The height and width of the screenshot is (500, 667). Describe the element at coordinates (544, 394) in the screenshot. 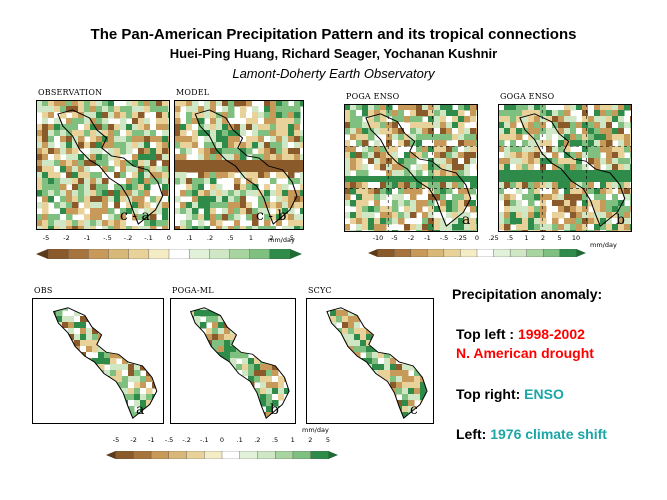

I see `legend-top-right-value: ENSO` at that location.